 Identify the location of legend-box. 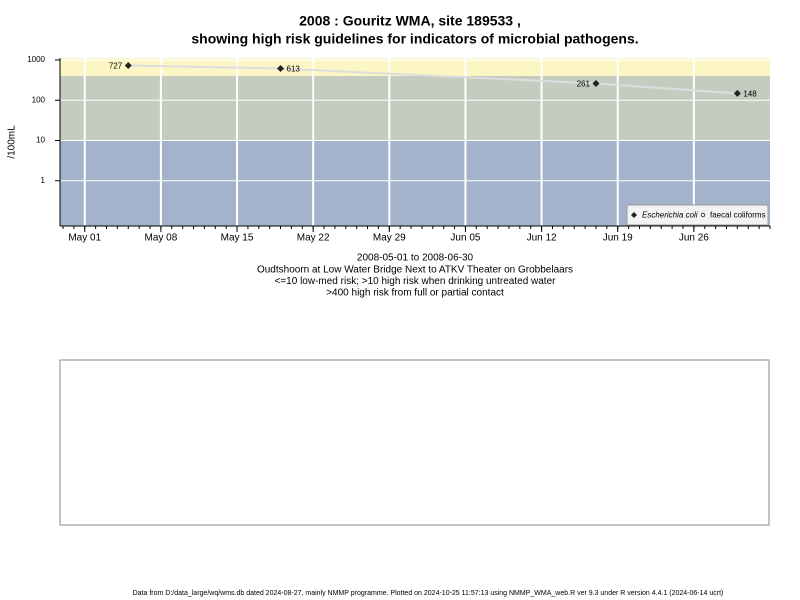
(697, 215).